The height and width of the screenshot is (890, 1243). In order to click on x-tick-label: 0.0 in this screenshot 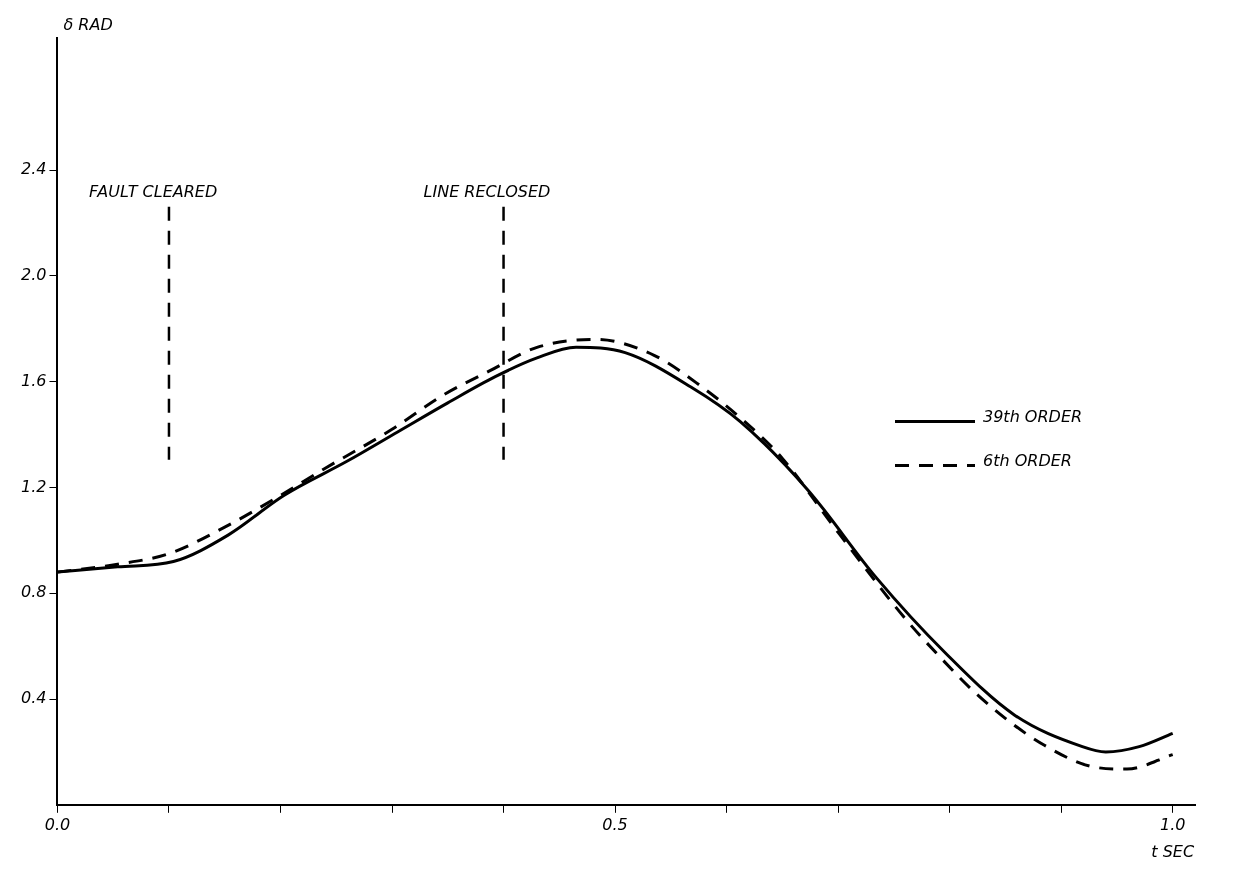, I will do `click(57, 824)`.